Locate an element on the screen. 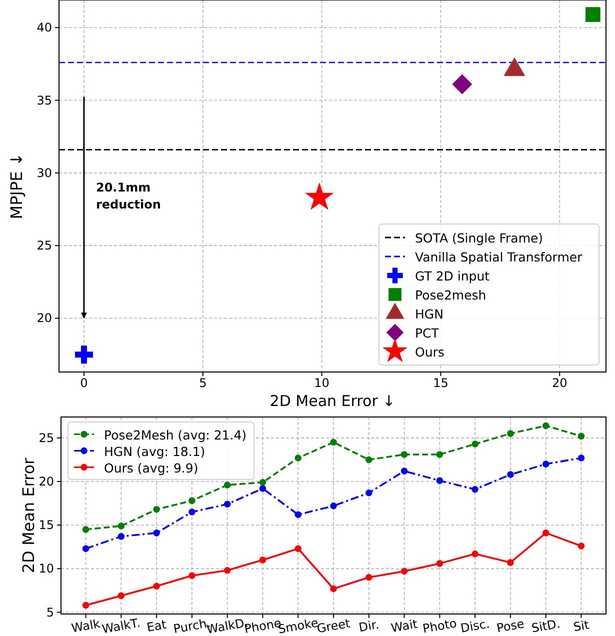 Image resolution: width=615 pixels, height=636 pixels. x-tick-label: WalkT. is located at coordinates (121, 626).